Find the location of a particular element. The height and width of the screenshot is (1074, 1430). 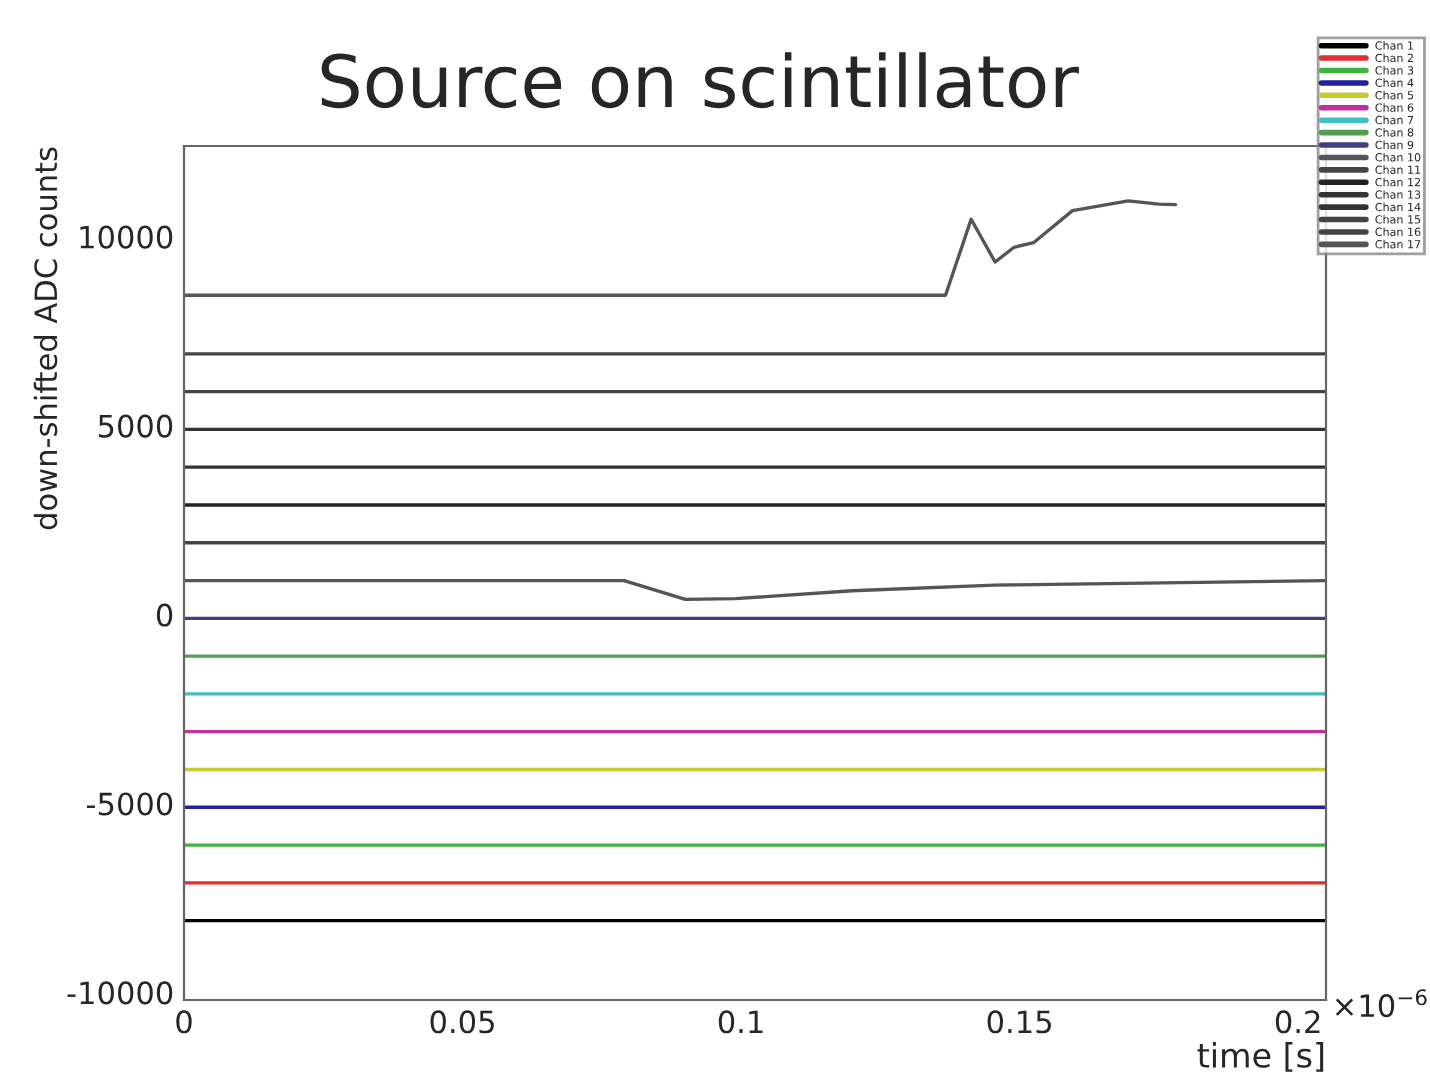

x-axis-title: time [s] is located at coordinates (1260, 1057).